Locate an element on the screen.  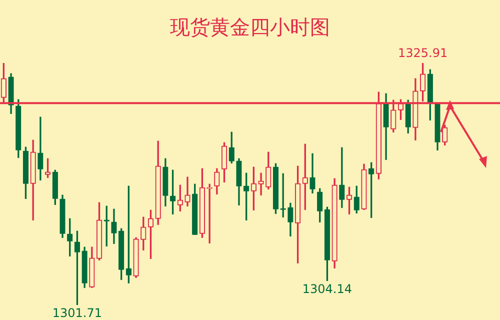
annotation: 1325.91 is located at coordinates (423, 53).